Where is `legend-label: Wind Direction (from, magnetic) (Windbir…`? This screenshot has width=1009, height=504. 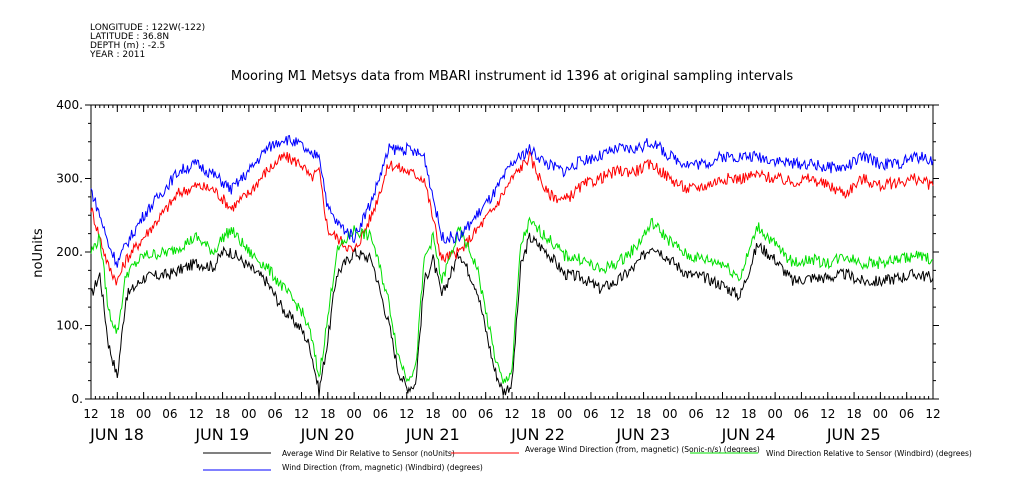
legend-label: Wind Direction (from, magnetic) (Windbir… is located at coordinates (382, 467).